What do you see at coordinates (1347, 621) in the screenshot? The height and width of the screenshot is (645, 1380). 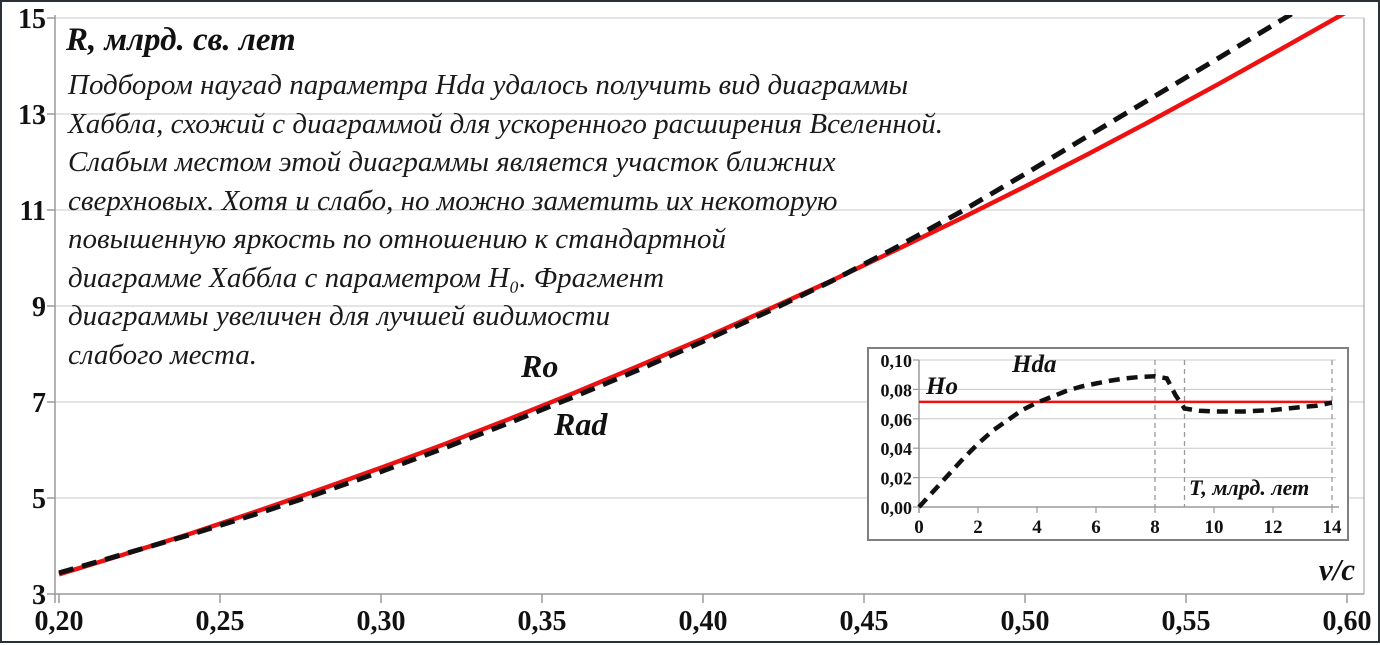 I see `x-tick-label: 0,60` at bounding box center [1347, 621].